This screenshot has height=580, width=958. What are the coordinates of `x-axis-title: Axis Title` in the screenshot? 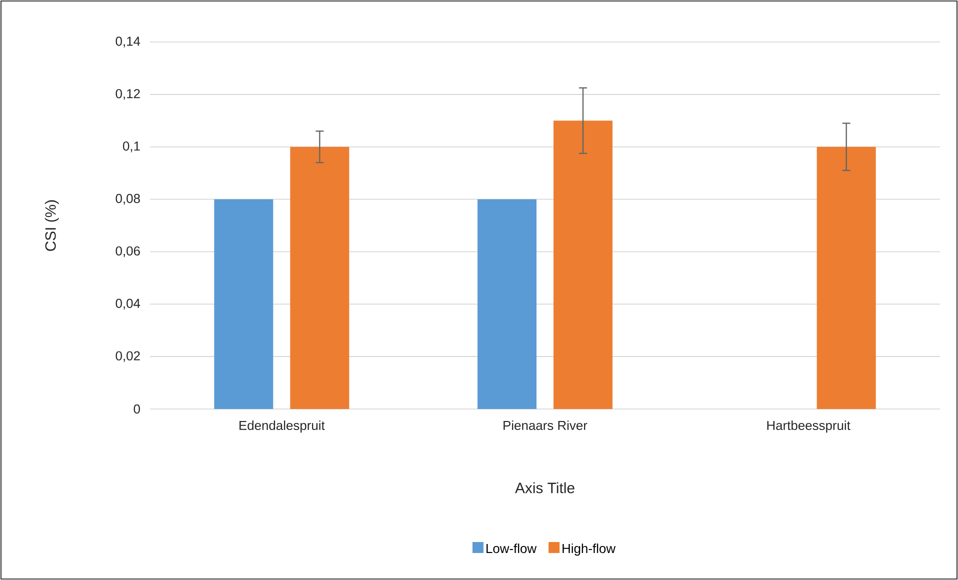 It's located at (544, 488).